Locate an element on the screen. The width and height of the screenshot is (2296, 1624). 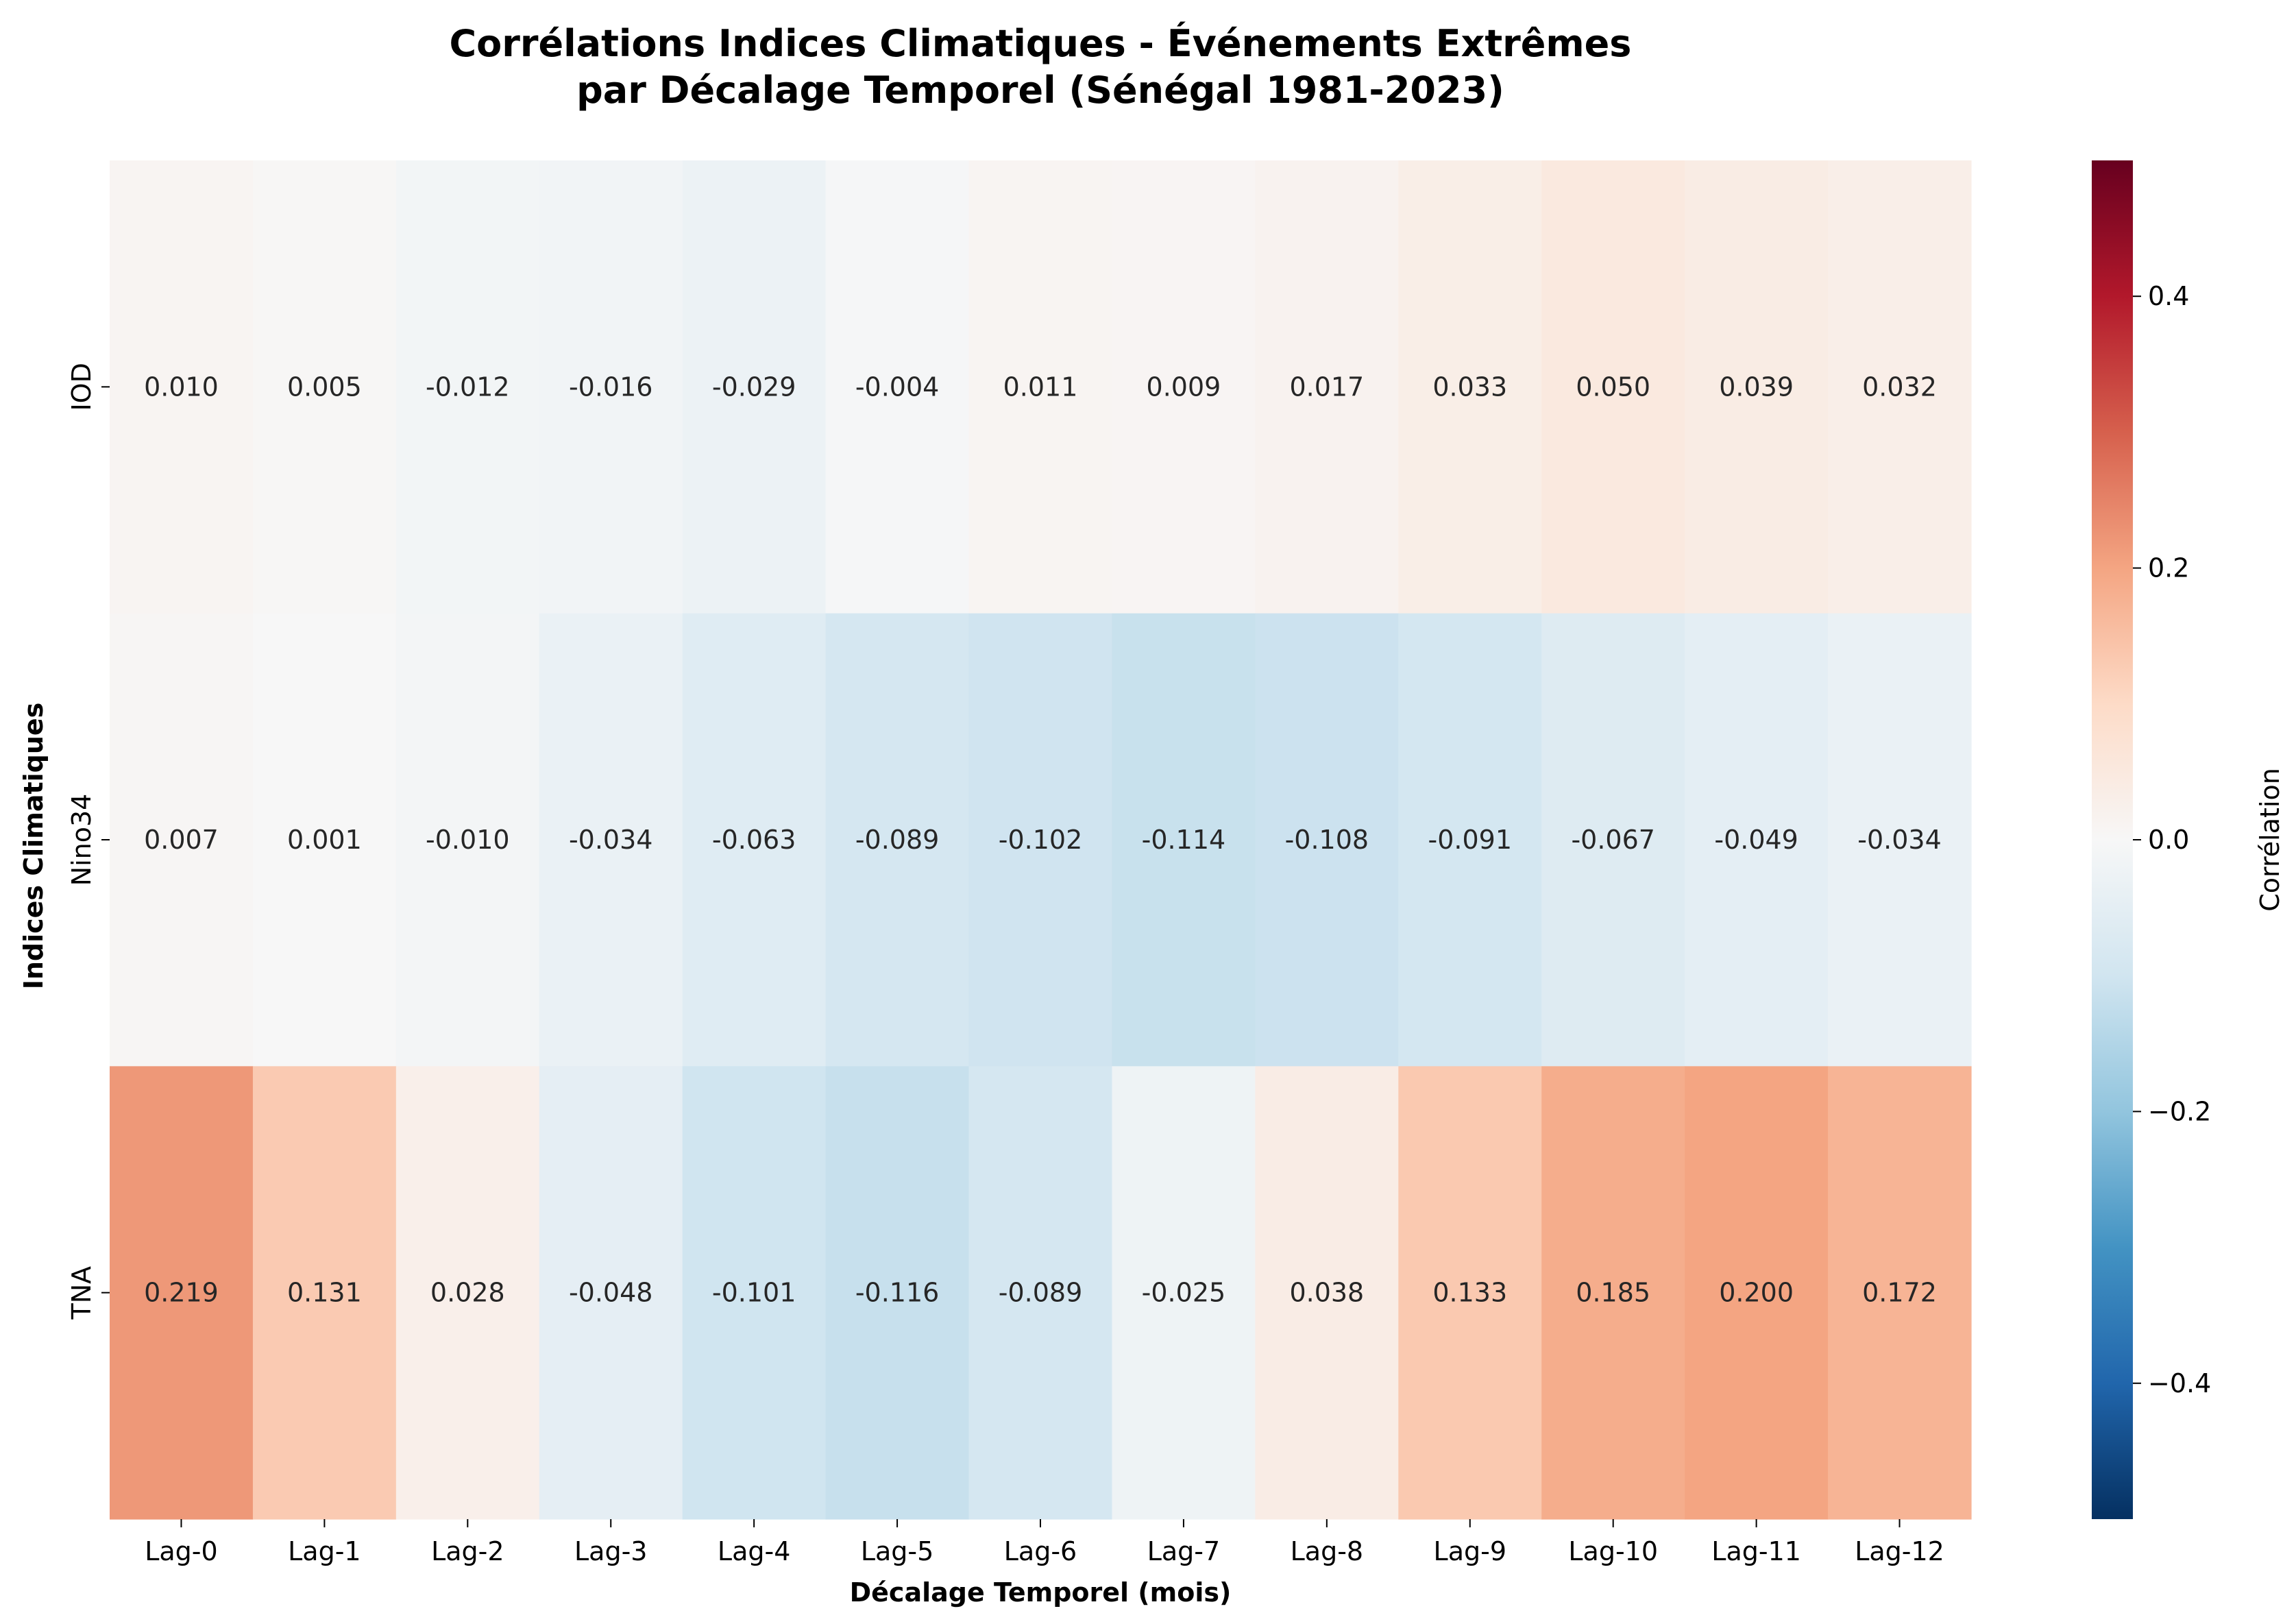
cell-value-label: -0.004 is located at coordinates (897, 387).